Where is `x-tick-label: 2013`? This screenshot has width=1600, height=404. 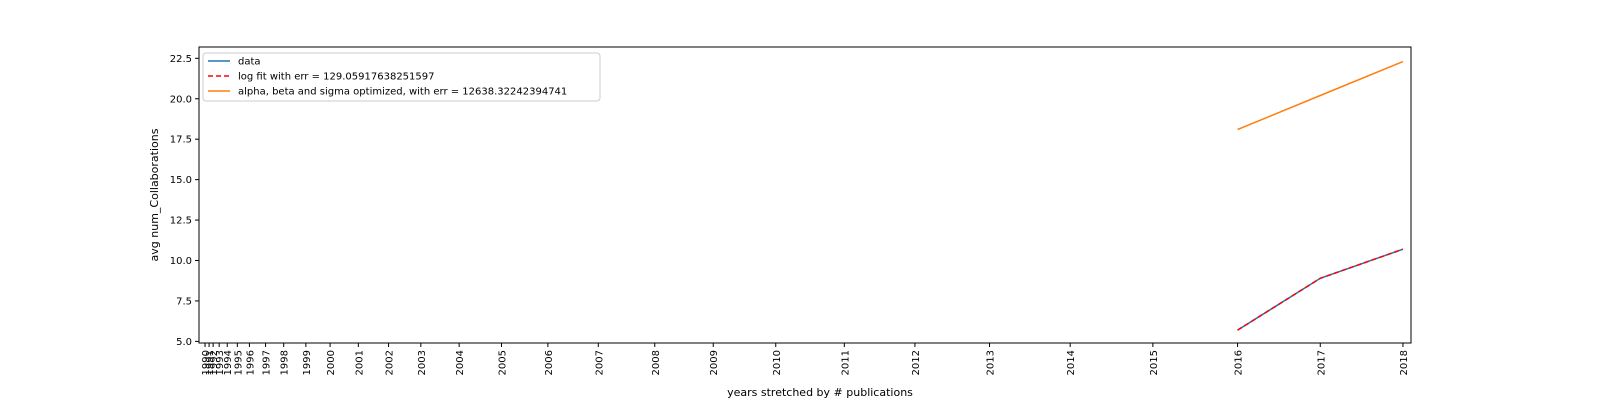 x-tick-label: 2013 is located at coordinates (991, 362).